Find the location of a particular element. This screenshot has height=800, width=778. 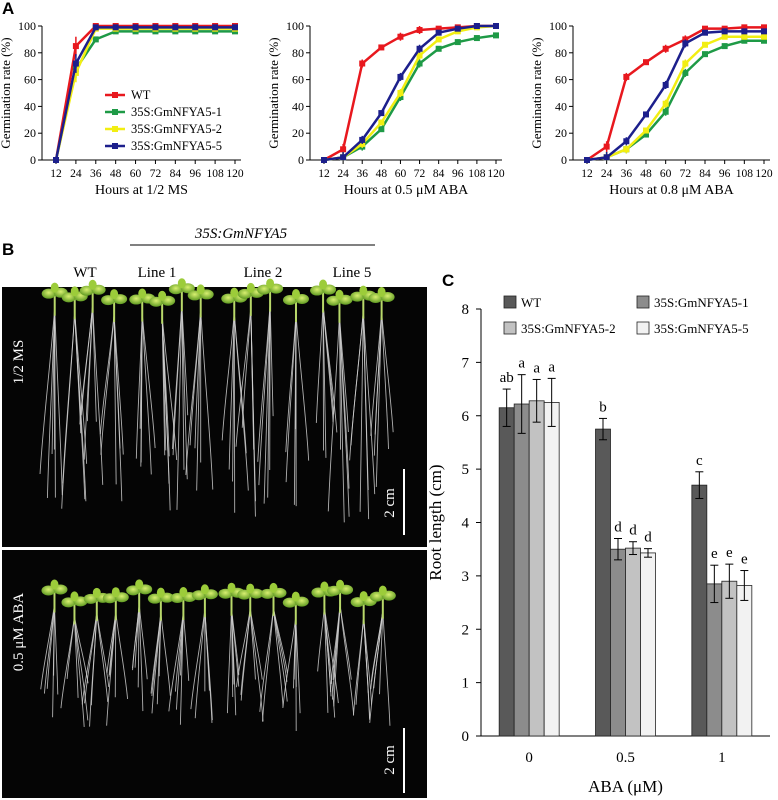

x-tick-label: 48 is located at coordinates (382, 174).